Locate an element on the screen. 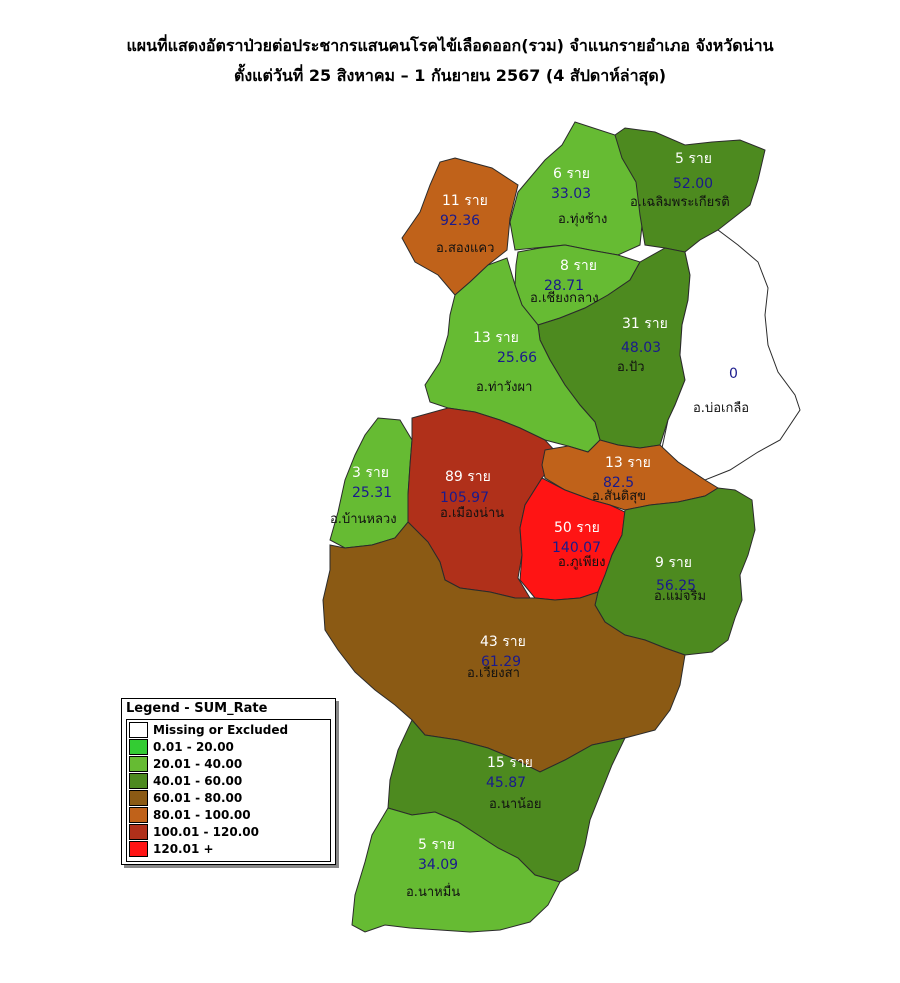 The height and width of the screenshot is (983, 900). thawangpha-name: อ.ท่าวังผา is located at coordinates (504, 387).